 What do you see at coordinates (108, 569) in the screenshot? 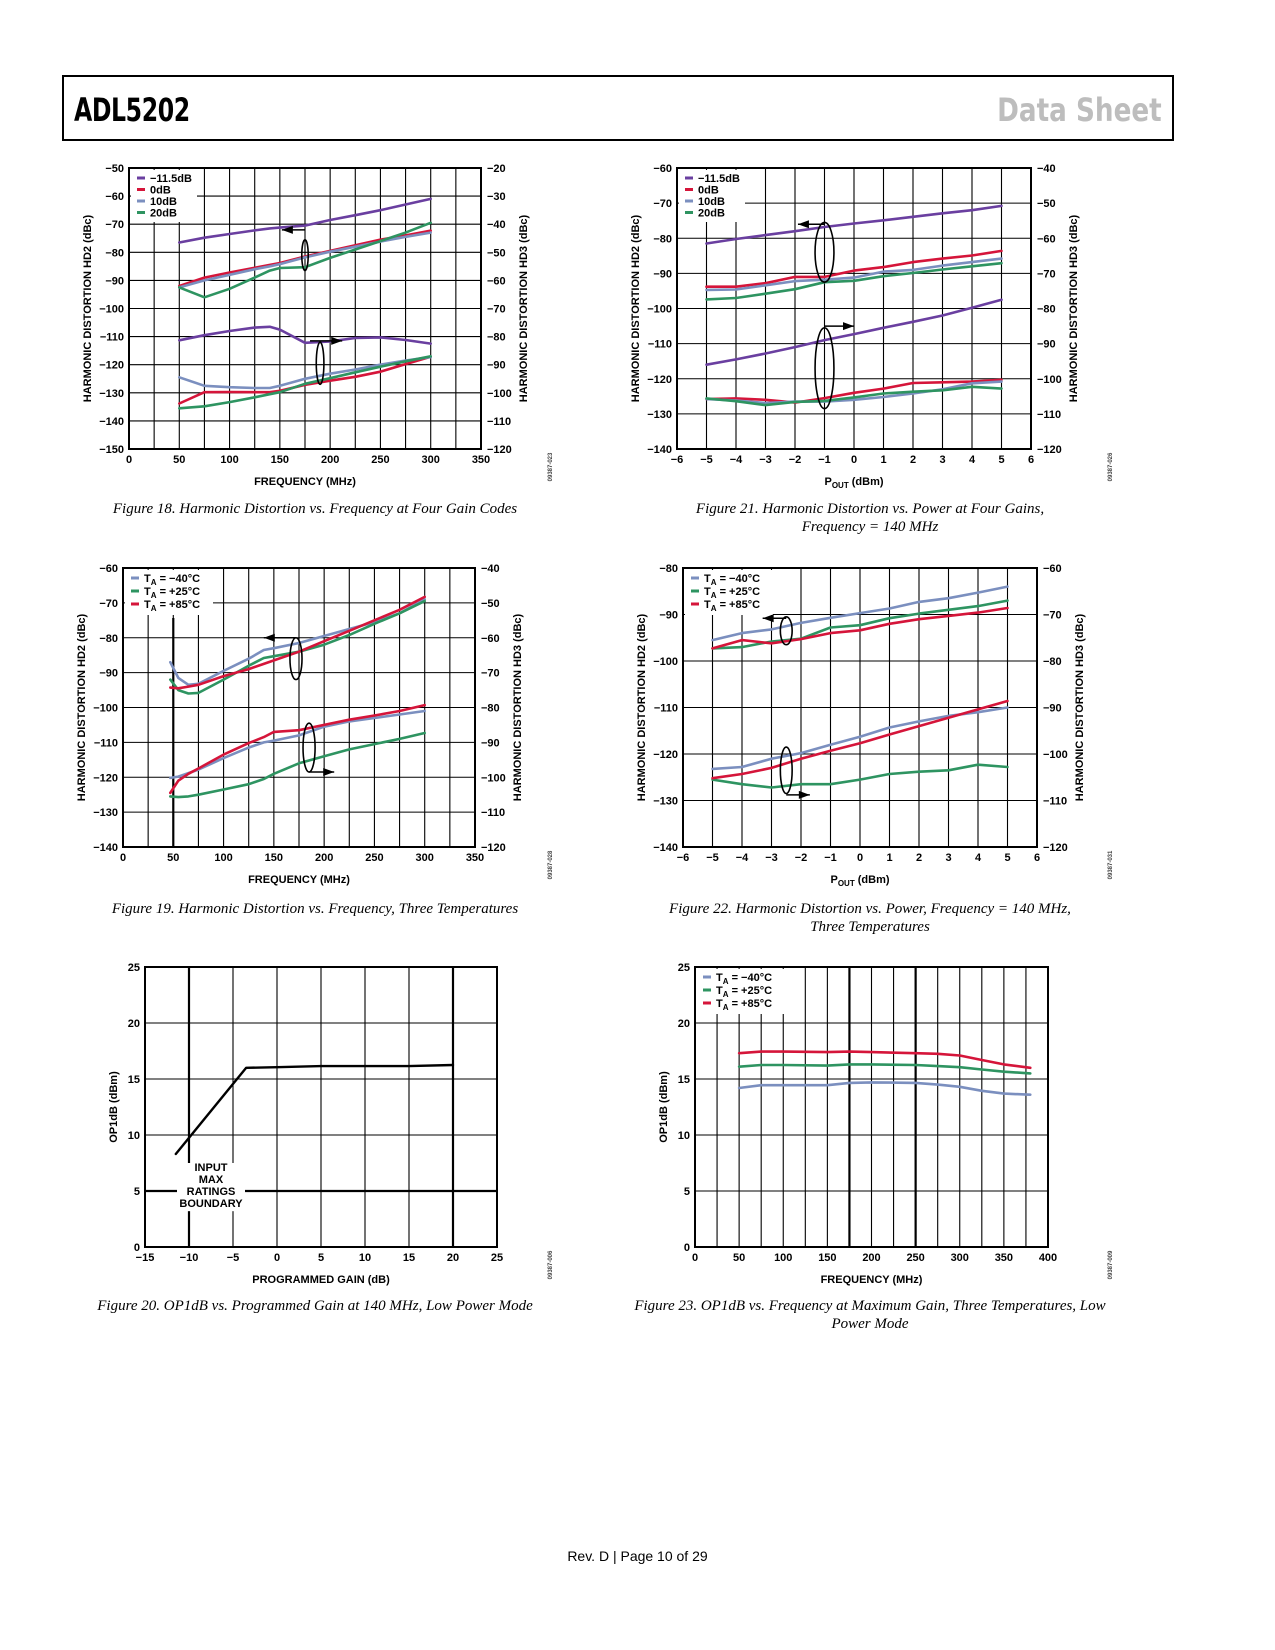
I see `y-tick-label: −60` at bounding box center [108, 569].